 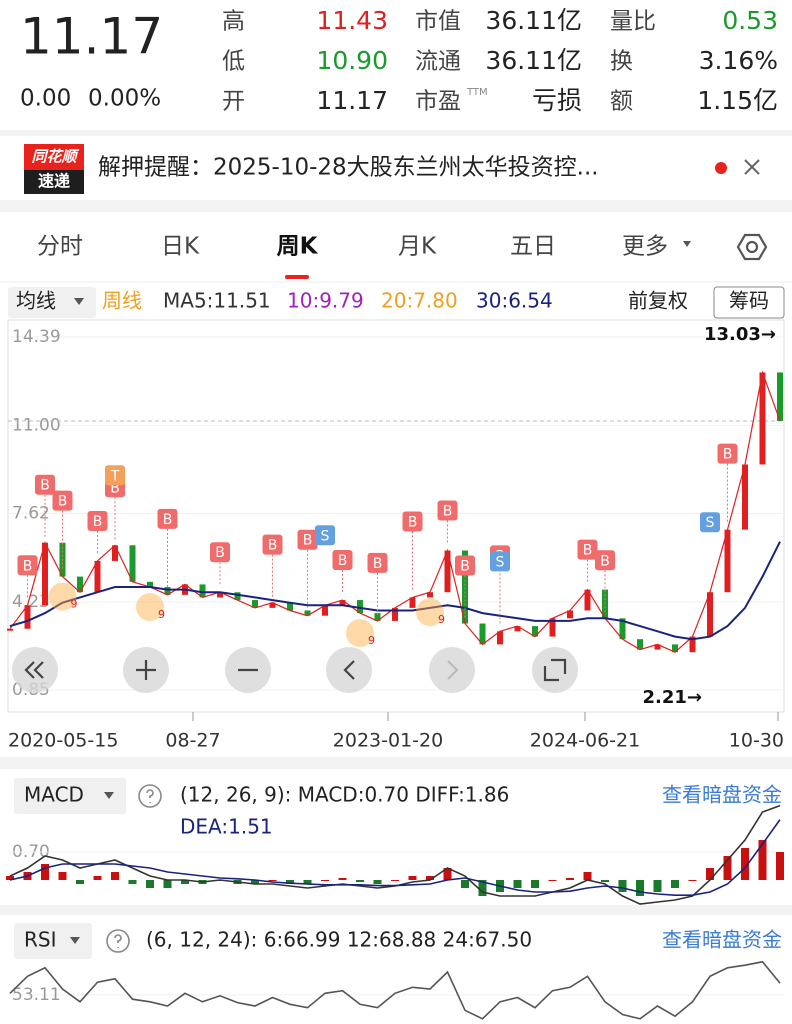 I want to click on settings-icon, so click(x=752, y=247).